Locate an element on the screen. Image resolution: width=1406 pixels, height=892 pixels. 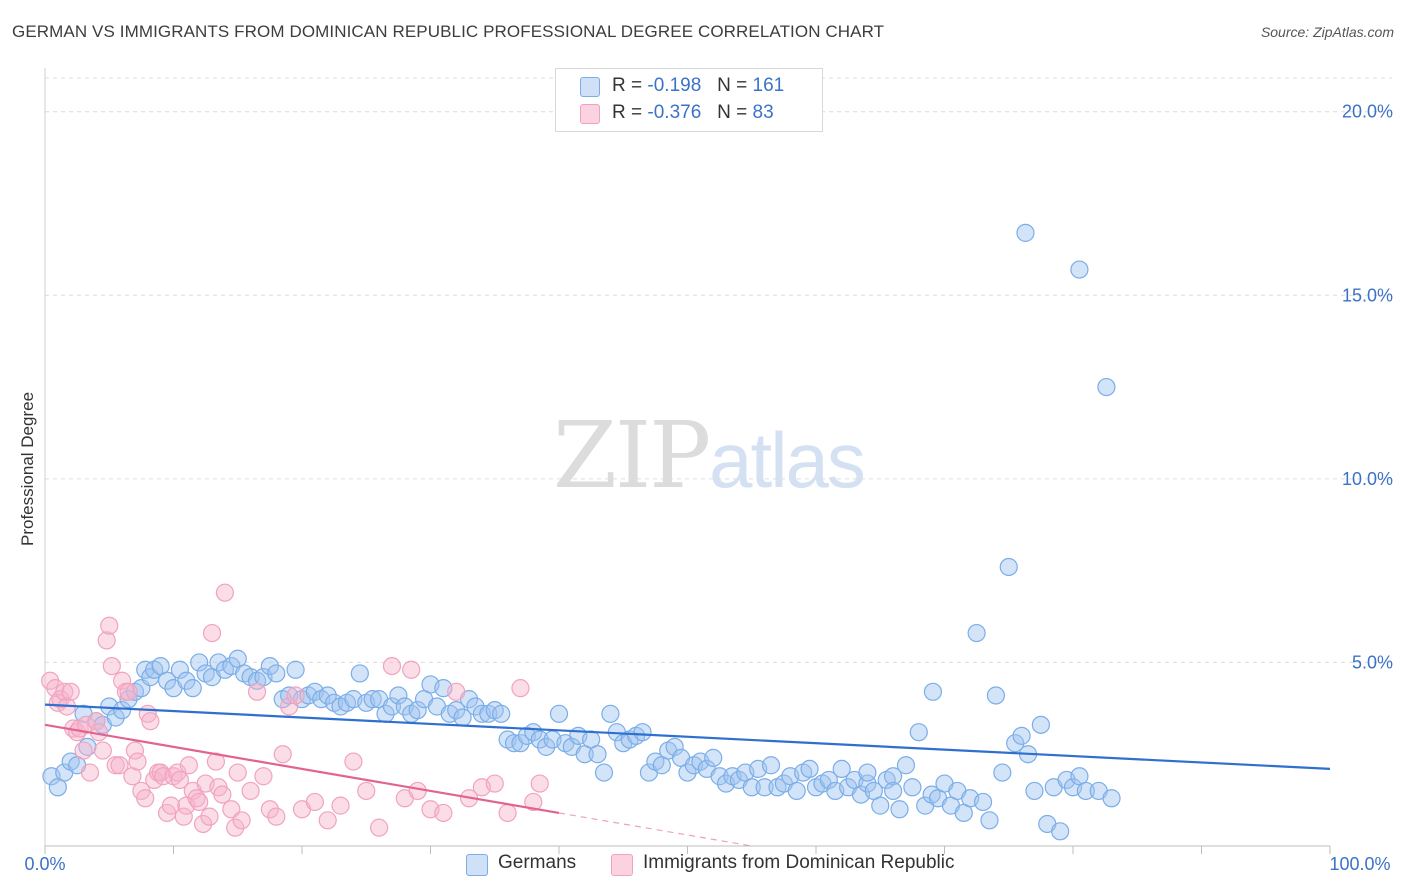
watermark: ZIPatlas is located at coordinates (709, 455).